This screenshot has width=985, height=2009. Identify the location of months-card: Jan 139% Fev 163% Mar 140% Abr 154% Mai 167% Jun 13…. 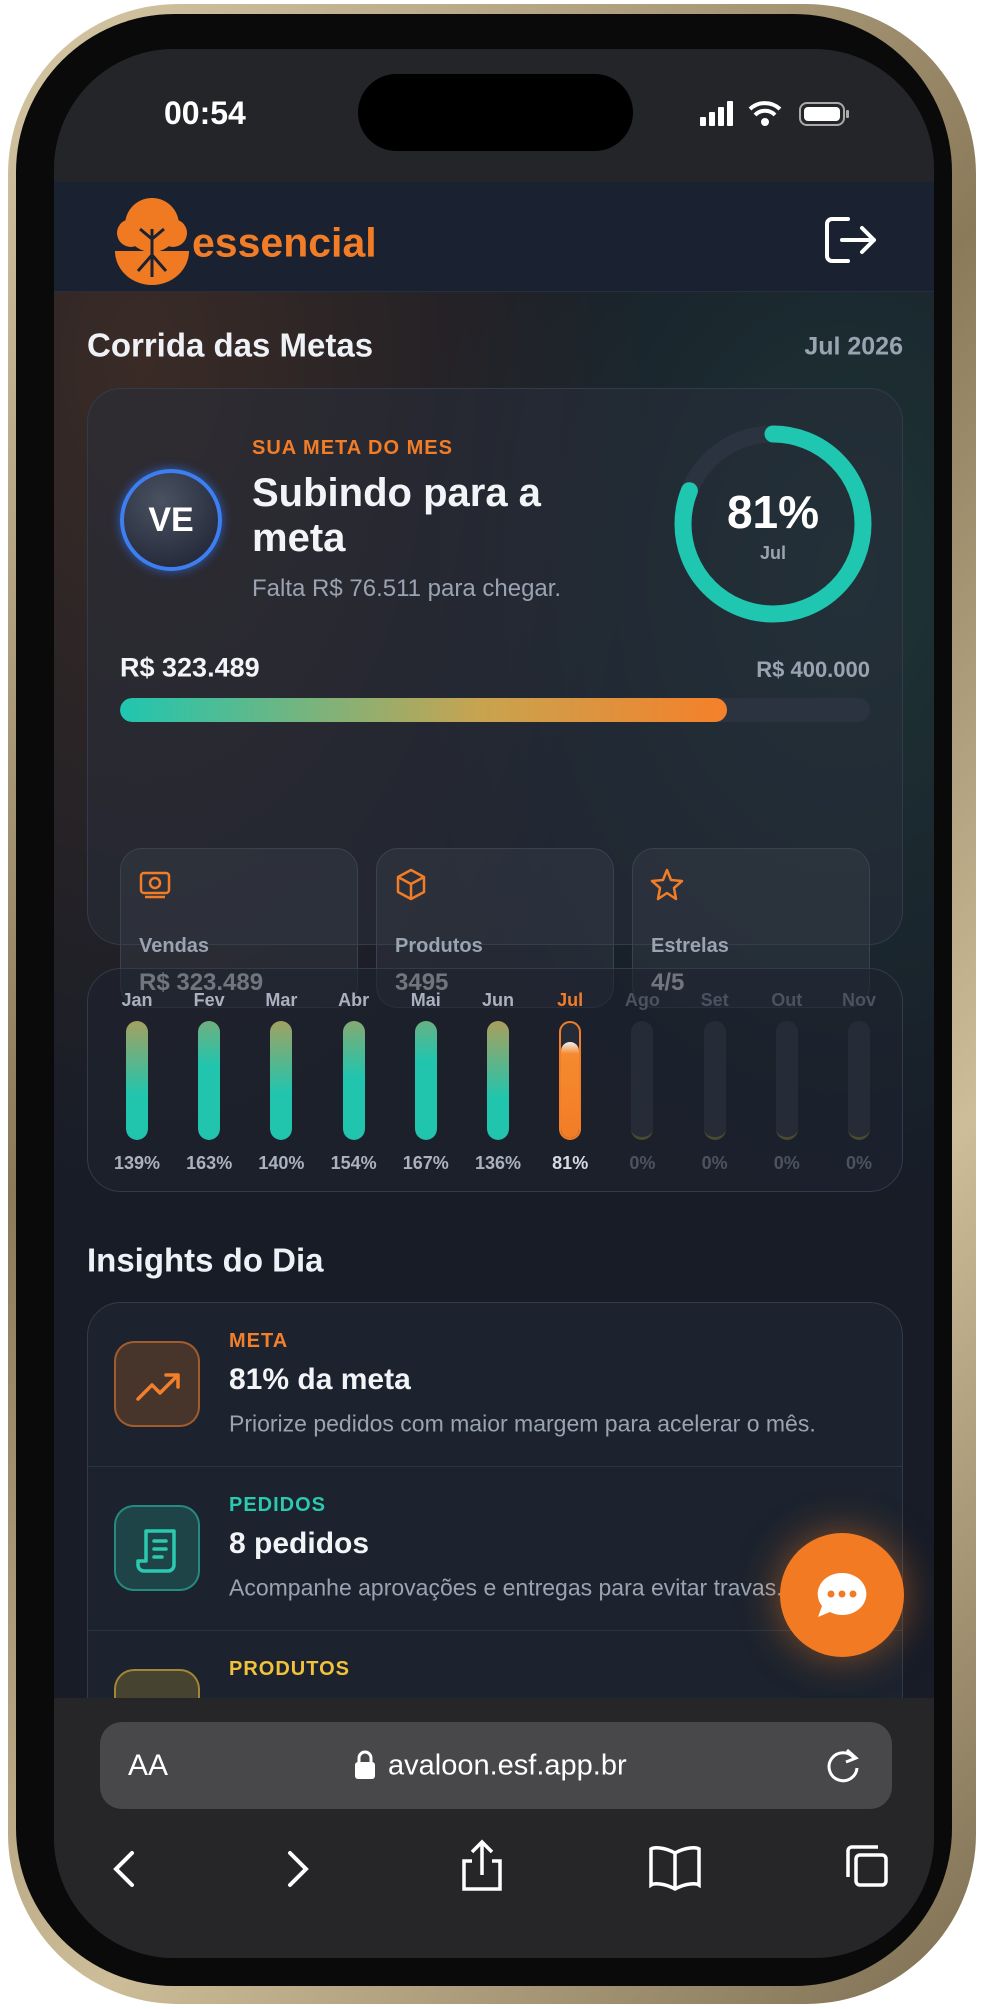
(495, 1080).